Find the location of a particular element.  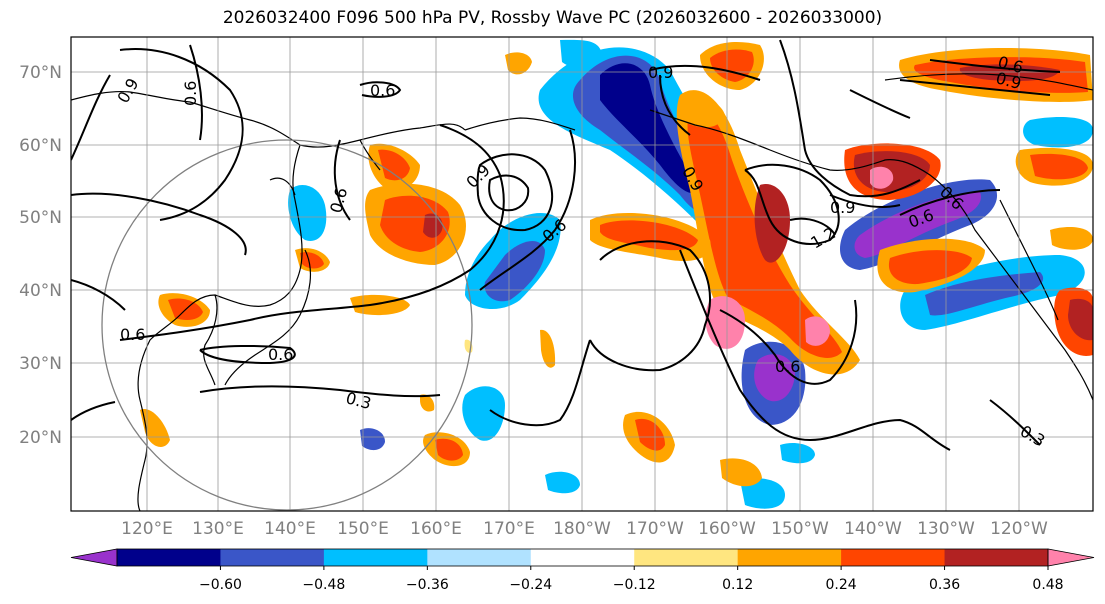

lat-label: 60°N is located at coordinates (40, 146).